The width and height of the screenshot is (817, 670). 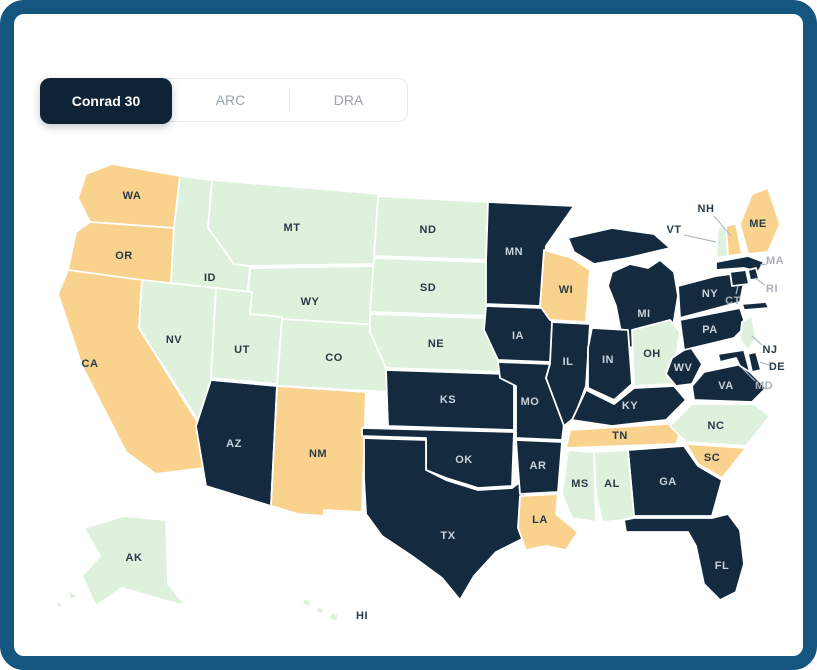 I want to click on state-label-OK: OK, so click(x=464, y=460).